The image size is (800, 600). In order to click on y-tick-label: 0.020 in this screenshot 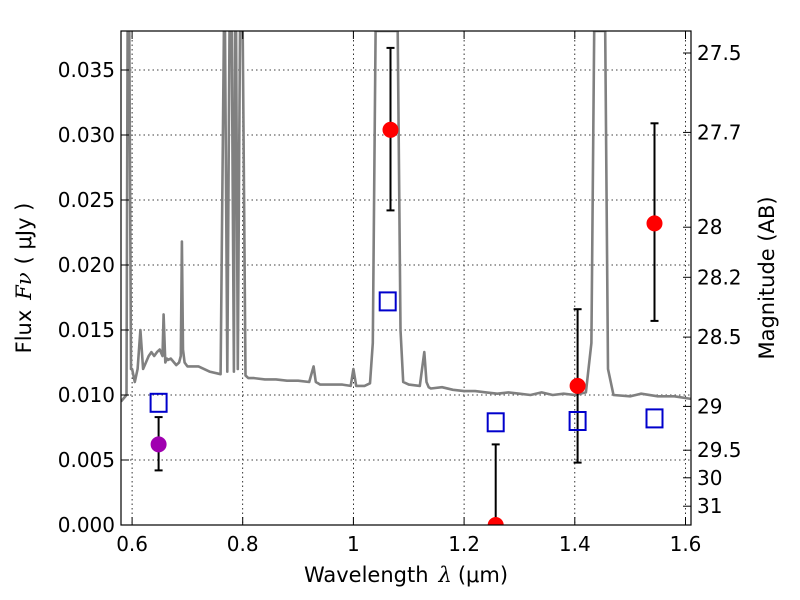, I will do `click(86, 265)`.